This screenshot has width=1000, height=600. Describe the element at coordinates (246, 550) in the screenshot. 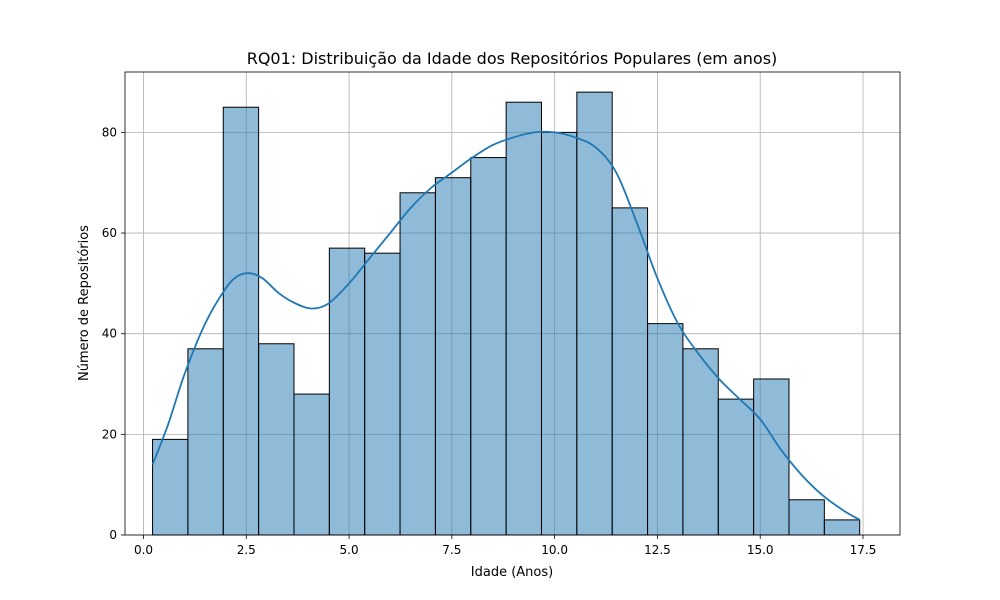

I see `x-tick-label: 2.5` at that location.